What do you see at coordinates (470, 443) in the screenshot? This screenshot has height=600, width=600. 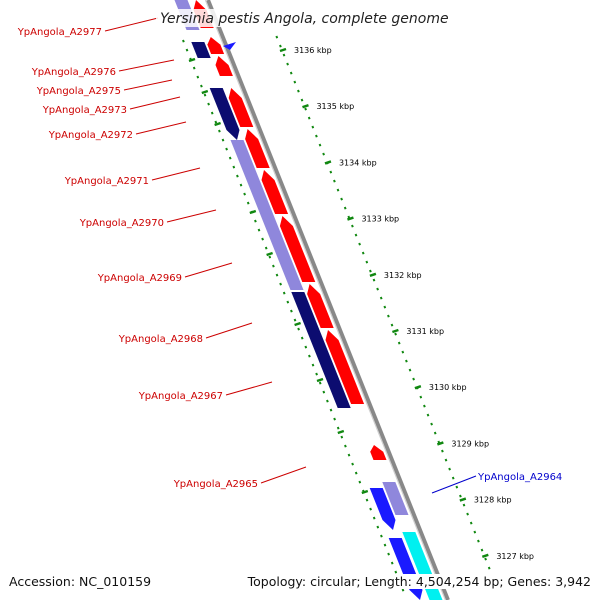 I see `ruler-kbp-label: 3129 kbp` at bounding box center [470, 443].